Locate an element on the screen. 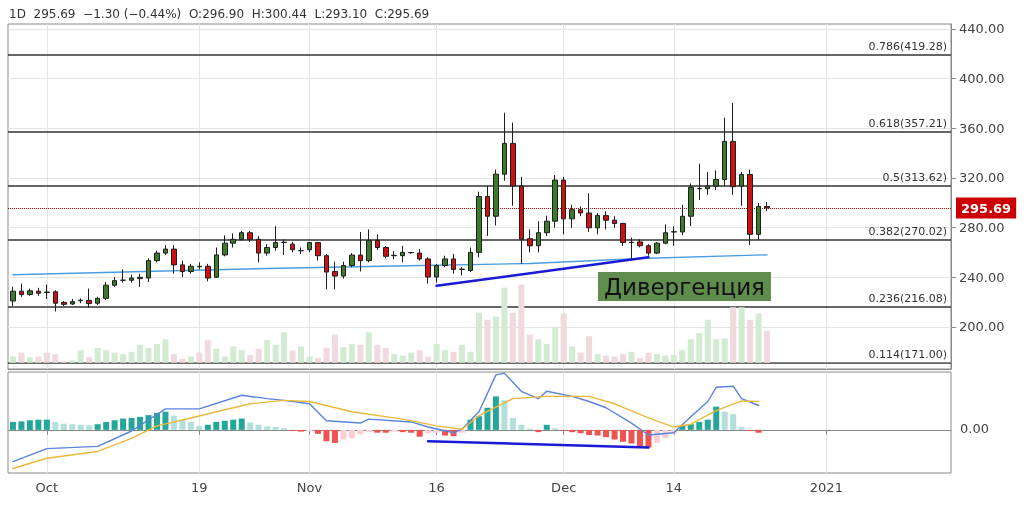  y-tick-label: 280.00 is located at coordinates (982, 228).